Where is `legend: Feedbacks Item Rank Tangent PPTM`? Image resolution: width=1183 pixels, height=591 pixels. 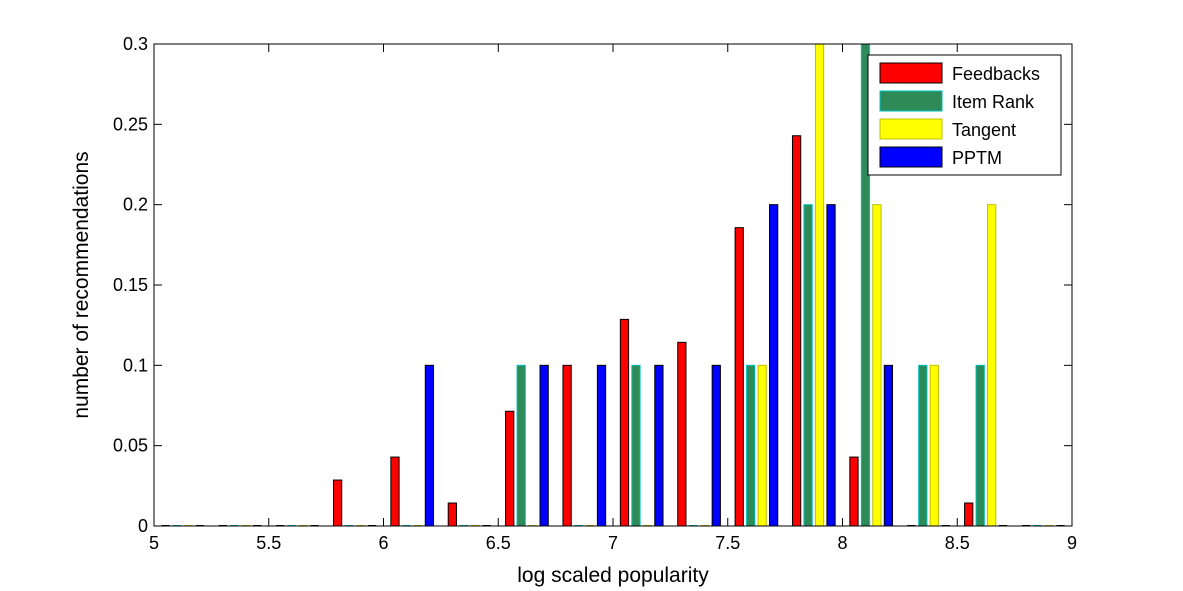 legend: Feedbacks Item Rank Tangent PPTM is located at coordinates (964, 115).